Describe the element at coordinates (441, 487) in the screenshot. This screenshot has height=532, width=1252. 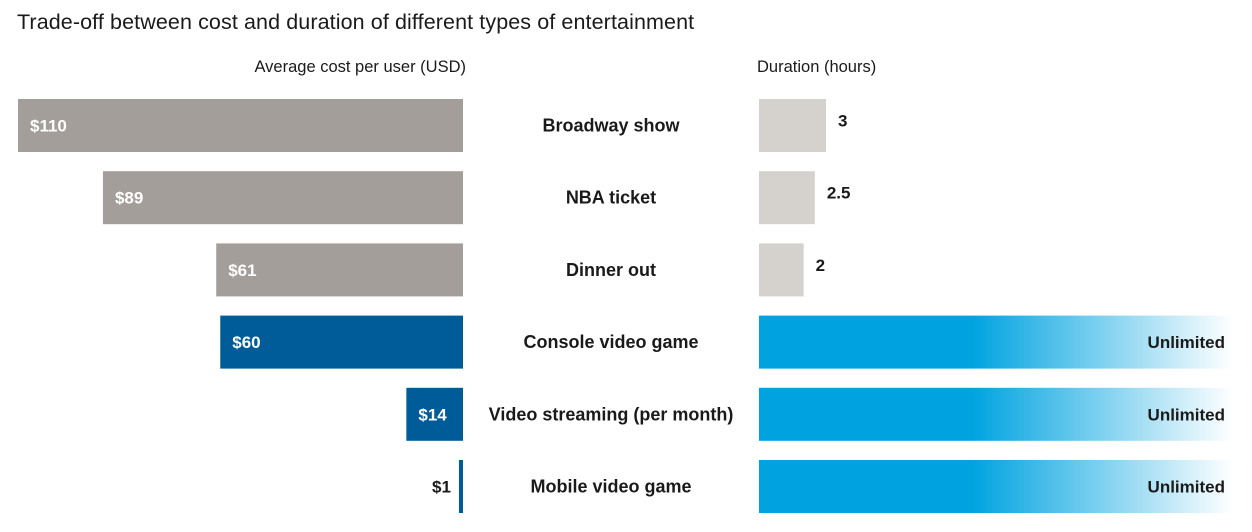
I see `cost-label-mobile-video-game: $1` at that location.